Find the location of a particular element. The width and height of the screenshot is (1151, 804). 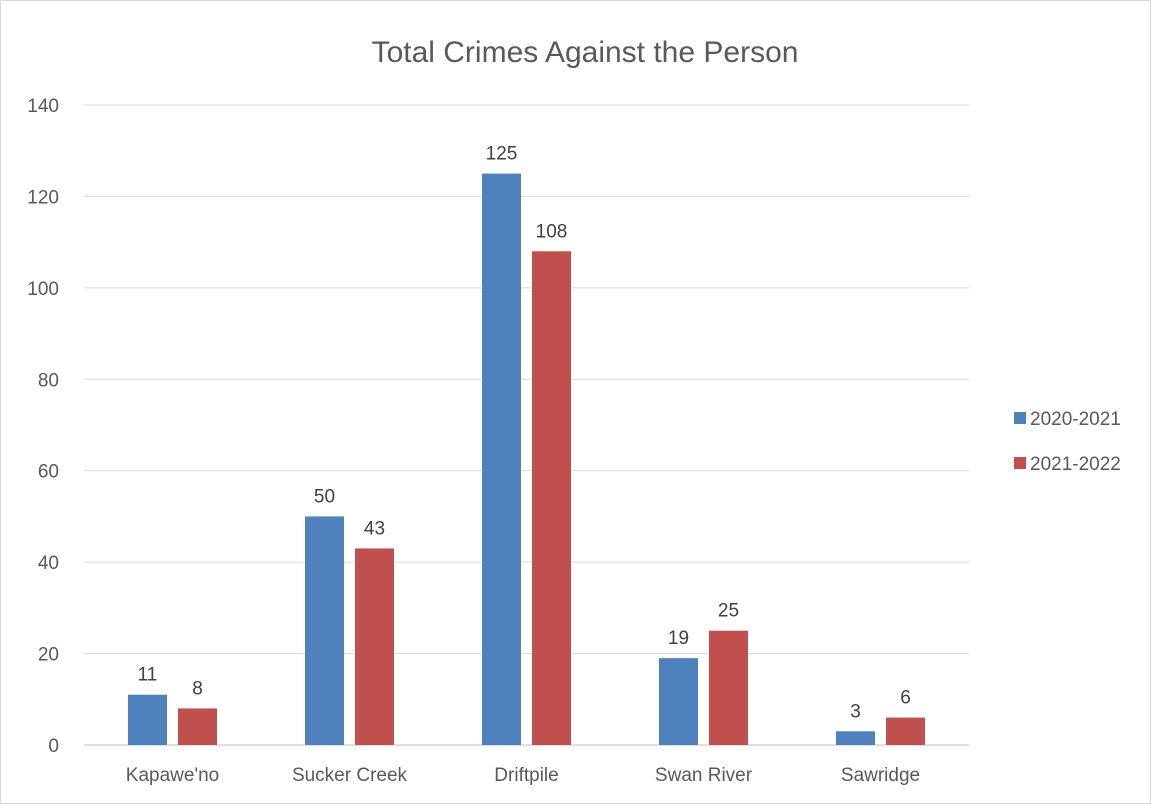

data-label: 8 is located at coordinates (197, 688).